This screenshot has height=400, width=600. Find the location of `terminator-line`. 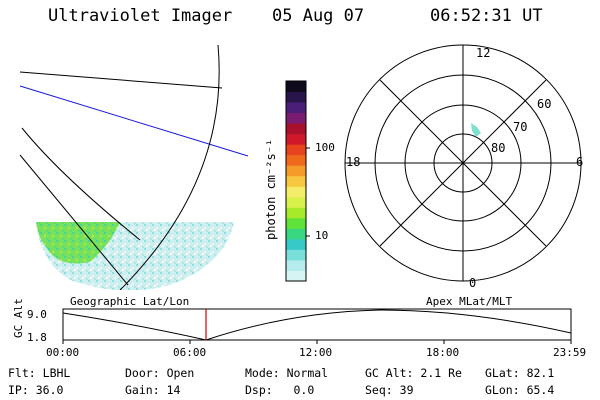

terminator-line is located at coordinates (134, 121).